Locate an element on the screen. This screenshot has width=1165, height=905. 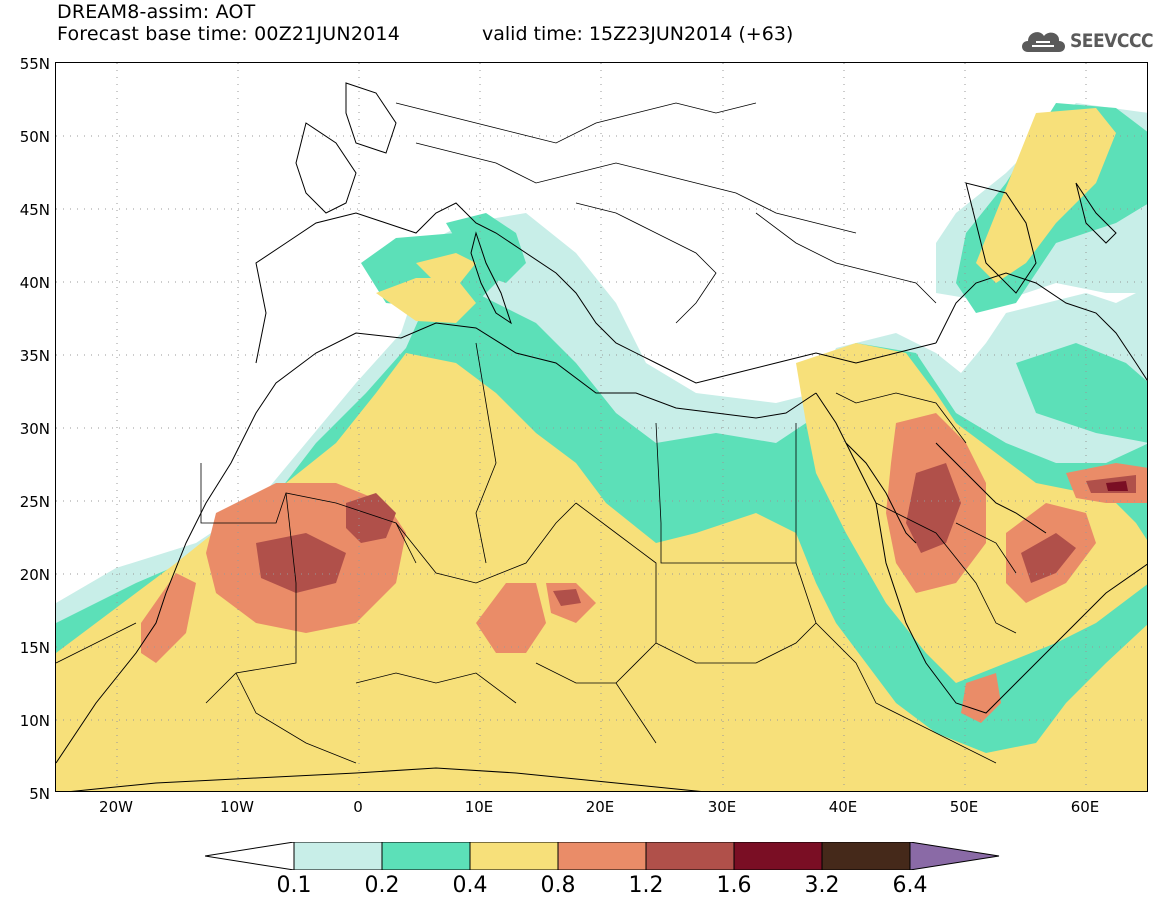
colorbar-label-6.4: 6.4 is located at coordinates (910, 885).